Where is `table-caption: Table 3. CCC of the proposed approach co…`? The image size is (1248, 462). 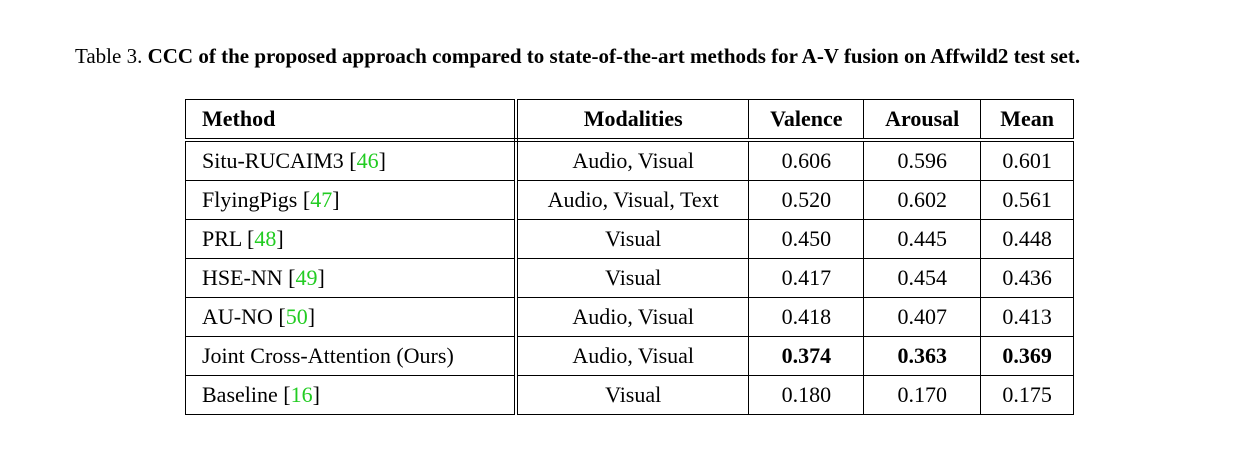 table-caption: Table 3. CCC of the proposed approach co… is located at coordinates (577, 56).